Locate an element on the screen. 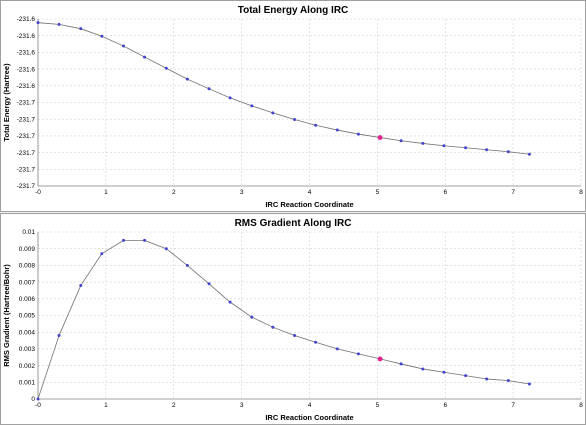 Image resolution: width=586 pixels, height=425 pixels. y-tick-label: 0.005 is located at coordinates (27, 316).